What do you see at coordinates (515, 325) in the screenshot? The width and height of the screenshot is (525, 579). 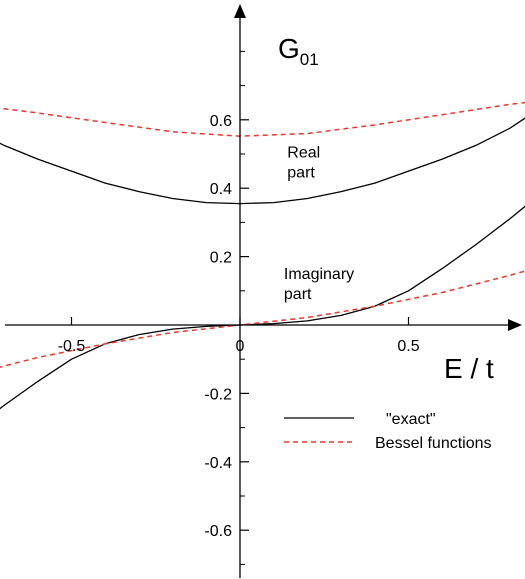 I see `x-axis-arrowhead` at bounding box center [515, 325].